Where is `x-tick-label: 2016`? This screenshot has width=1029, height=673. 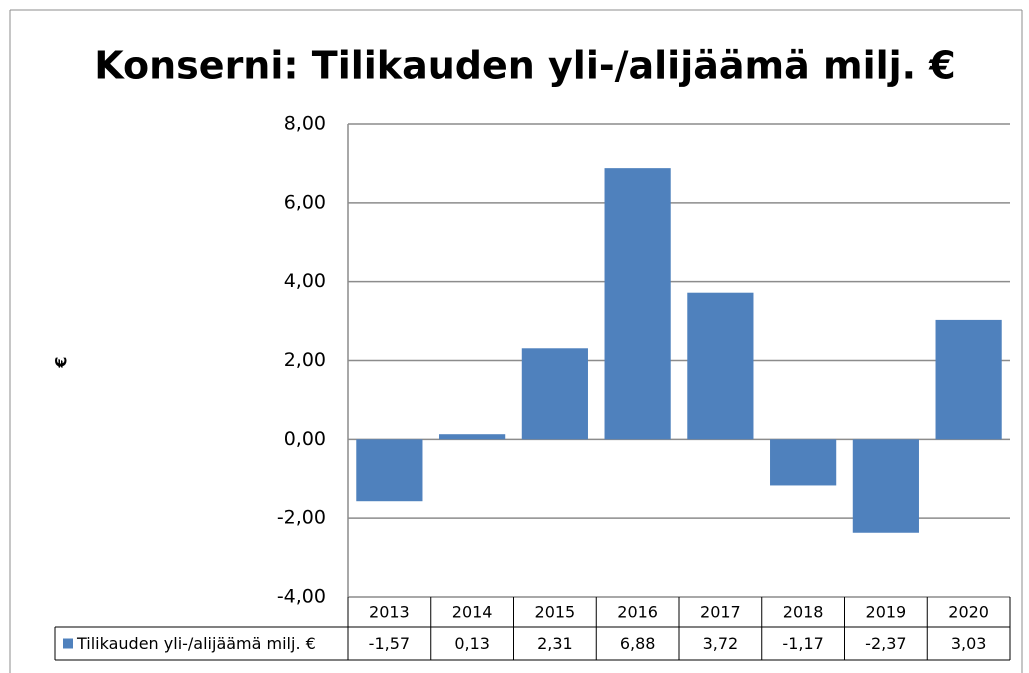 x-tick-label: 2016 is located at coordinates (637, 612).